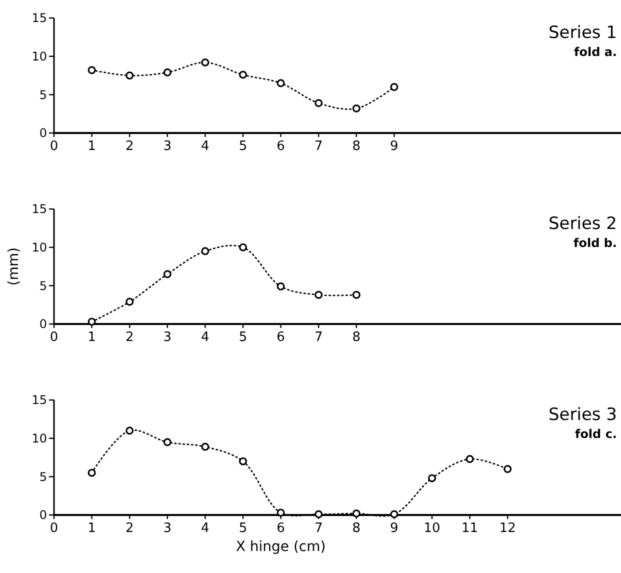  What do you see at coordinates (432, 528) in the screenshot?
I see `x-tick-label: 10` at bounding box center [432, 528].